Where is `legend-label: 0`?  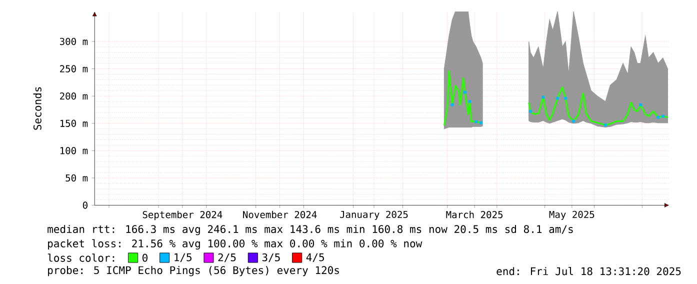
legend-label: 0 is located at coordinates (145, 258).